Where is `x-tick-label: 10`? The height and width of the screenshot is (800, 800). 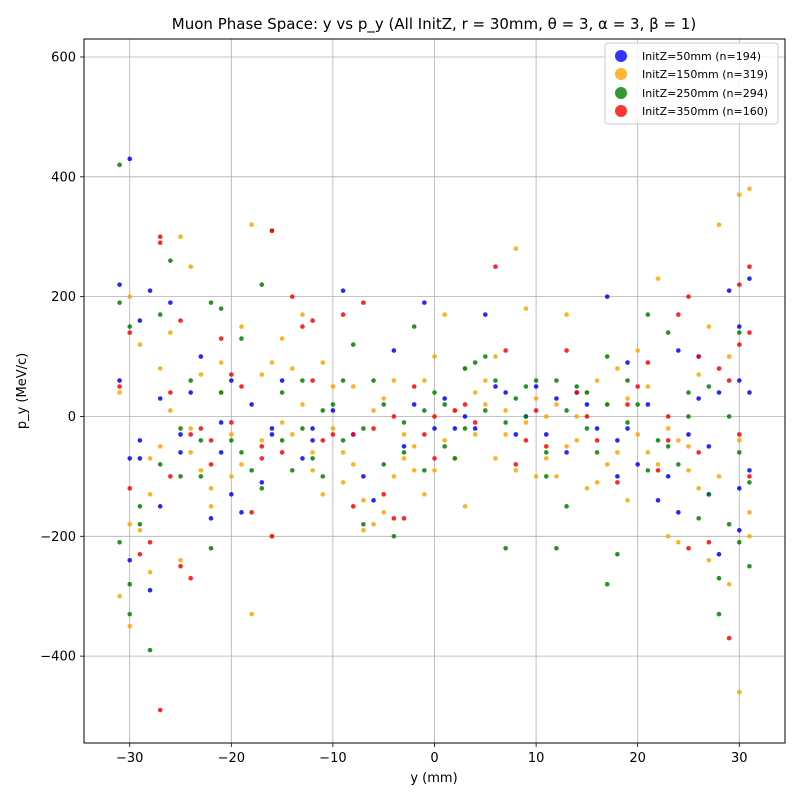
x-tick-label: 10 is located at coordinates (536, 758).